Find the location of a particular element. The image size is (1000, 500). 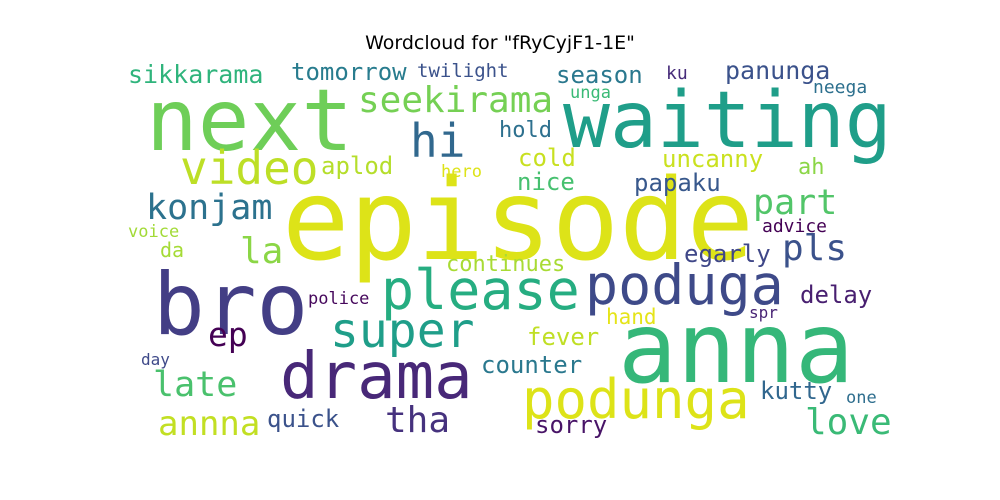

word-episode: episode is located at coordinates (518, 221).